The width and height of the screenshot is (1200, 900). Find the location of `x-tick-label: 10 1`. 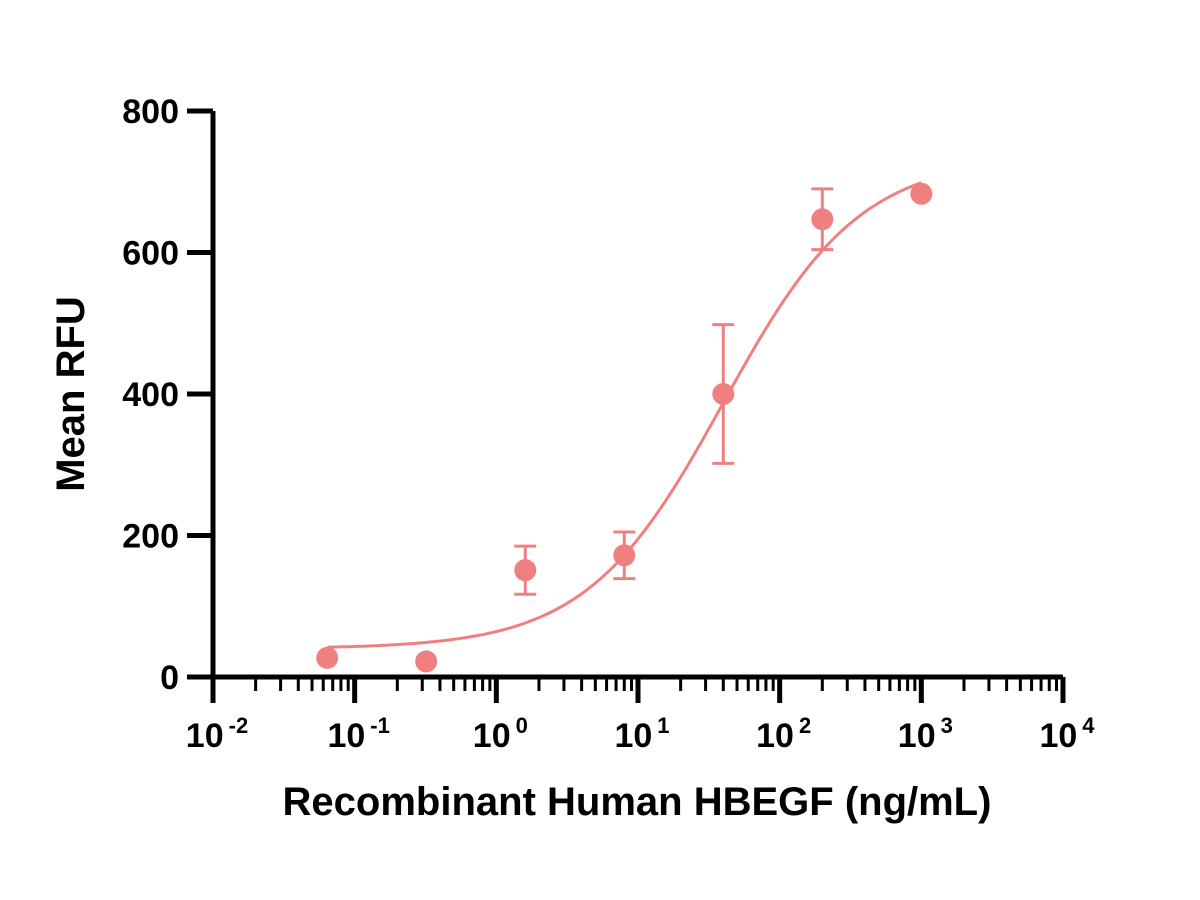

x-tick-label: 10 1 is located at coordinates (641, 734).